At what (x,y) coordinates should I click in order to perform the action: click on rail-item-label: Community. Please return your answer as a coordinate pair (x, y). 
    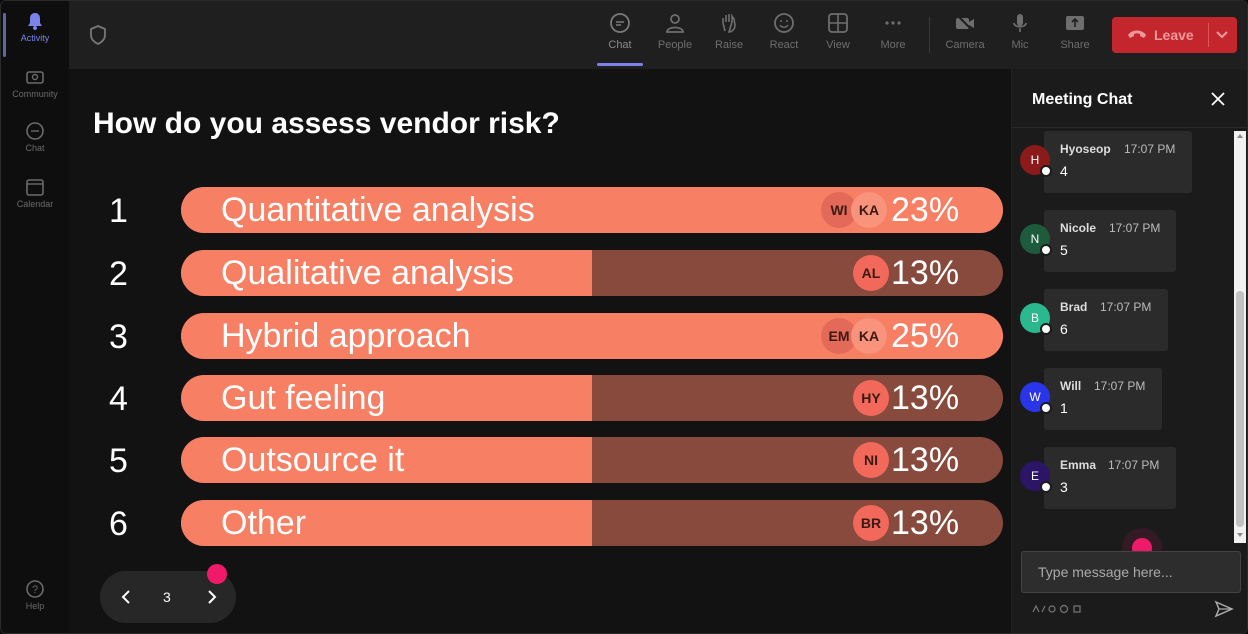
    Looking at the image, I should click on (35, 94).